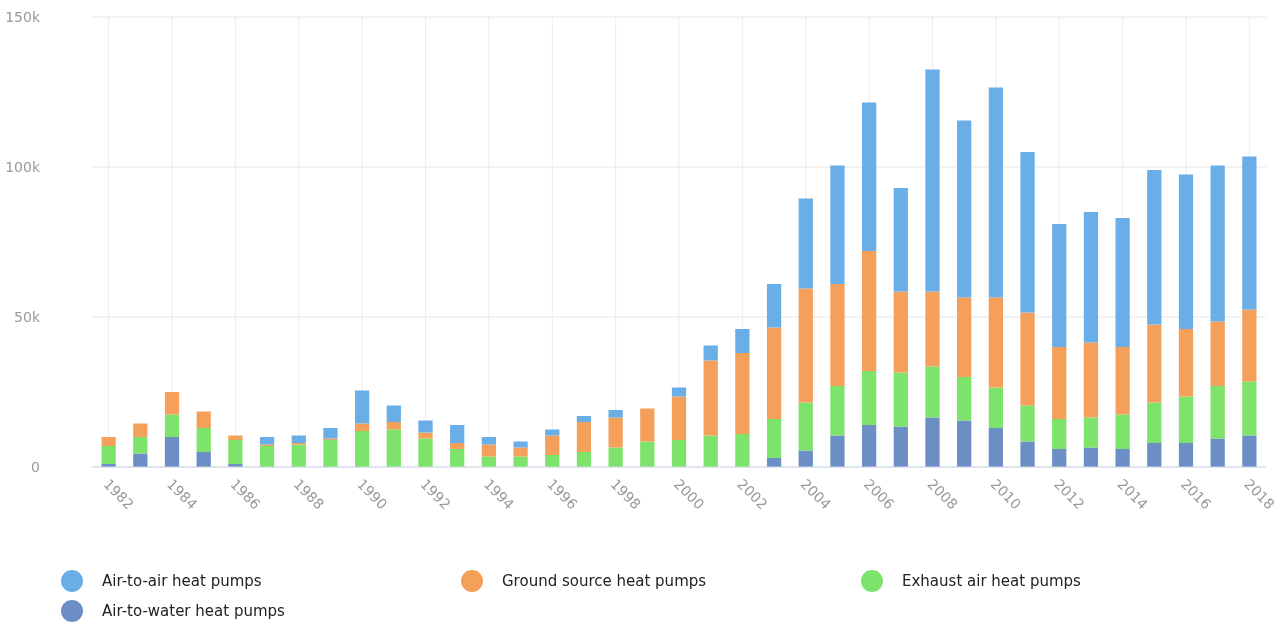  Describe the element at coordinates (992, 581) in the screenshot. I see `legend-label: Exhaust air heat pumps` at that location.